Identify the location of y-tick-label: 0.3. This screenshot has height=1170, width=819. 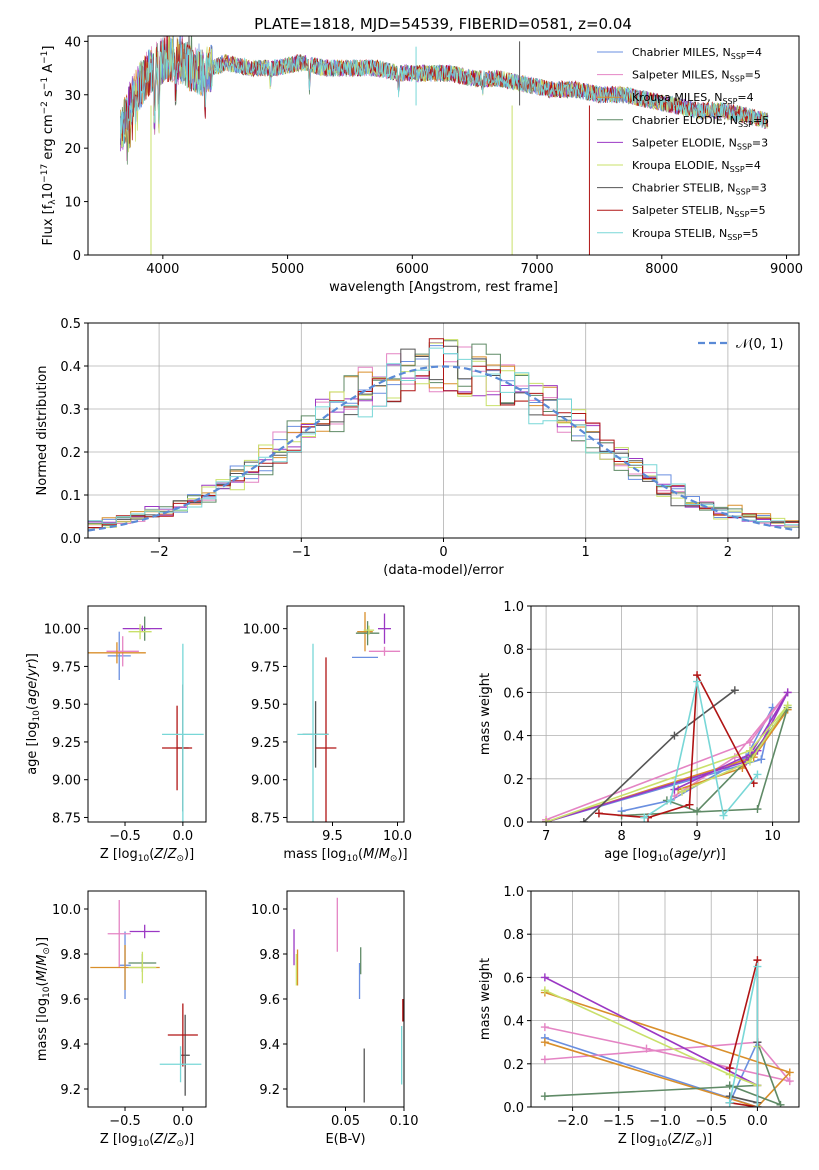
(70, 410).